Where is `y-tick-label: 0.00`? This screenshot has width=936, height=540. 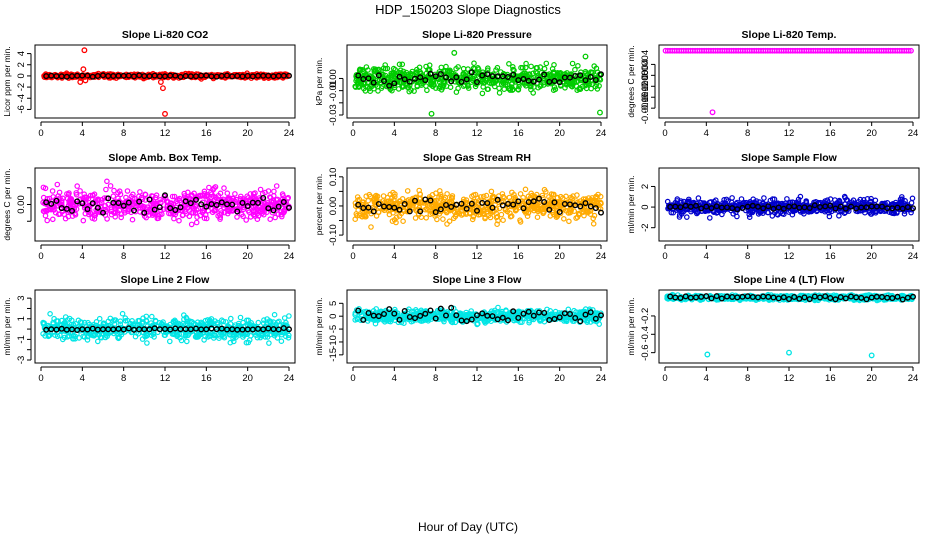 y-tick-label: 0.00 is located at coordinates (21, 204).